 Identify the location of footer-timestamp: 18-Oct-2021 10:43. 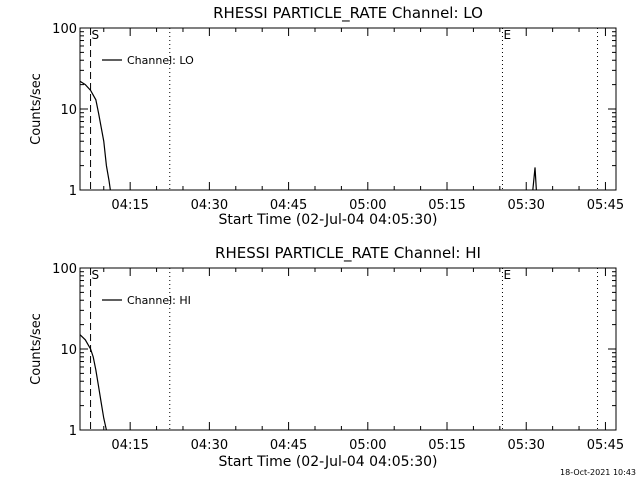
(598, 472).